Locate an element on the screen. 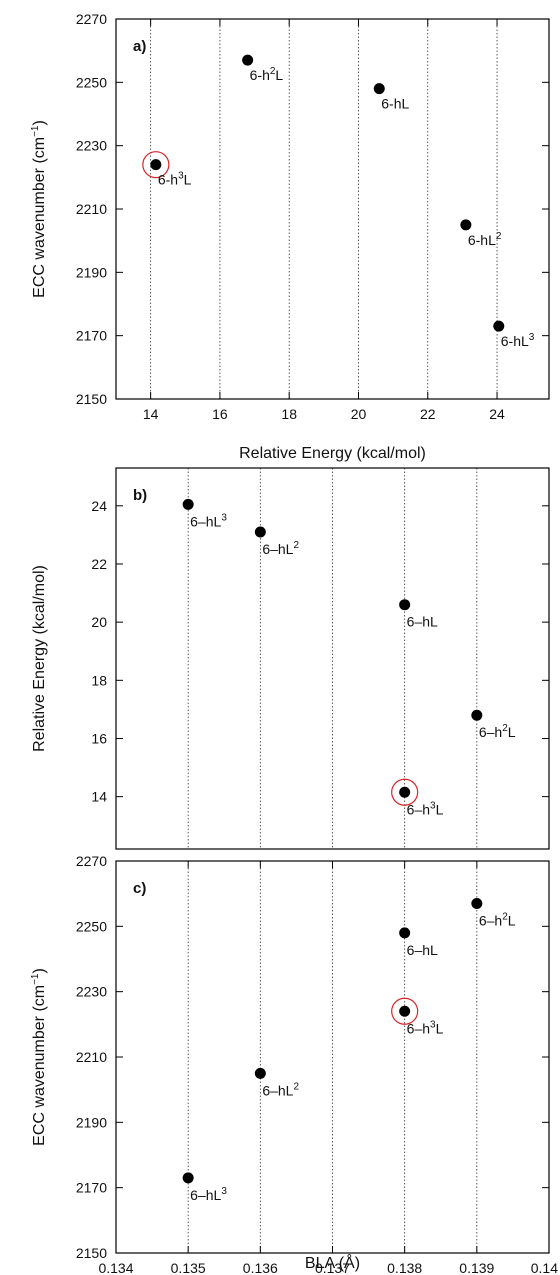 Image resolution: width=560 pixels, height=1275 pixels. data-point-label: 6-h2L is located at coordinates (267, 74).